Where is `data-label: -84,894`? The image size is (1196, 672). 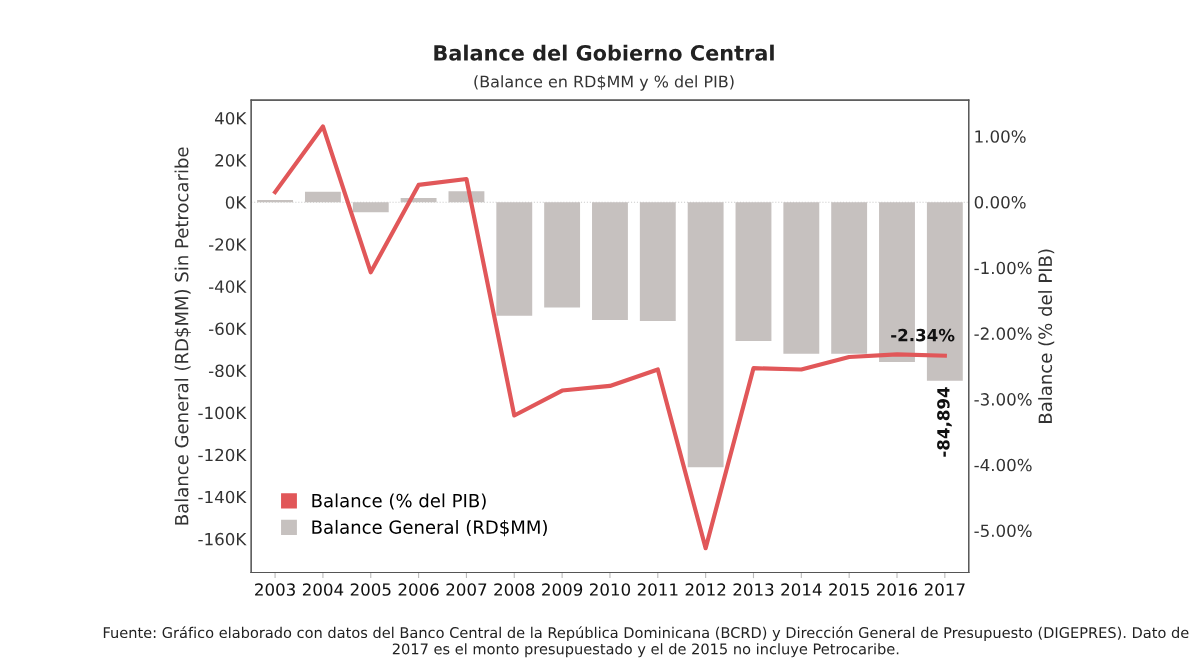
data-label: -84,894 is located at coordinates (944, 422).